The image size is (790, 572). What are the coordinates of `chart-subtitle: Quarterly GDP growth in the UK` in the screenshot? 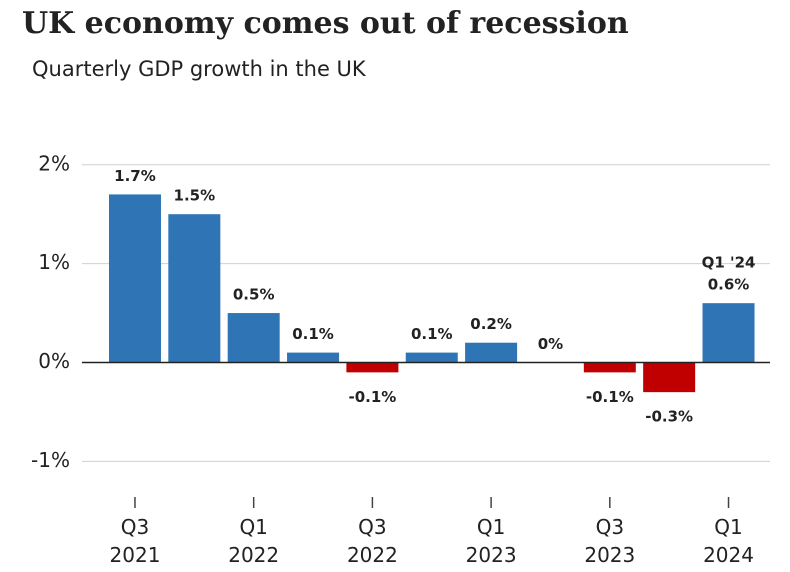 It's located at (199, 69).